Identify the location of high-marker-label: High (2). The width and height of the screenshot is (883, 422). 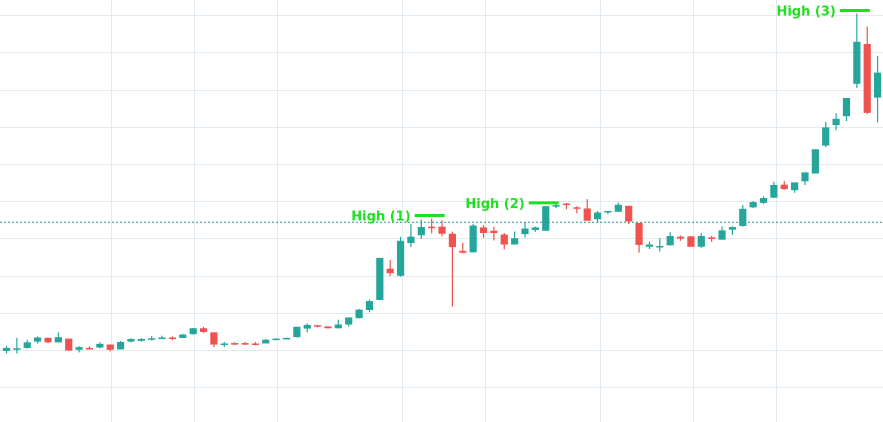
(494, 204).